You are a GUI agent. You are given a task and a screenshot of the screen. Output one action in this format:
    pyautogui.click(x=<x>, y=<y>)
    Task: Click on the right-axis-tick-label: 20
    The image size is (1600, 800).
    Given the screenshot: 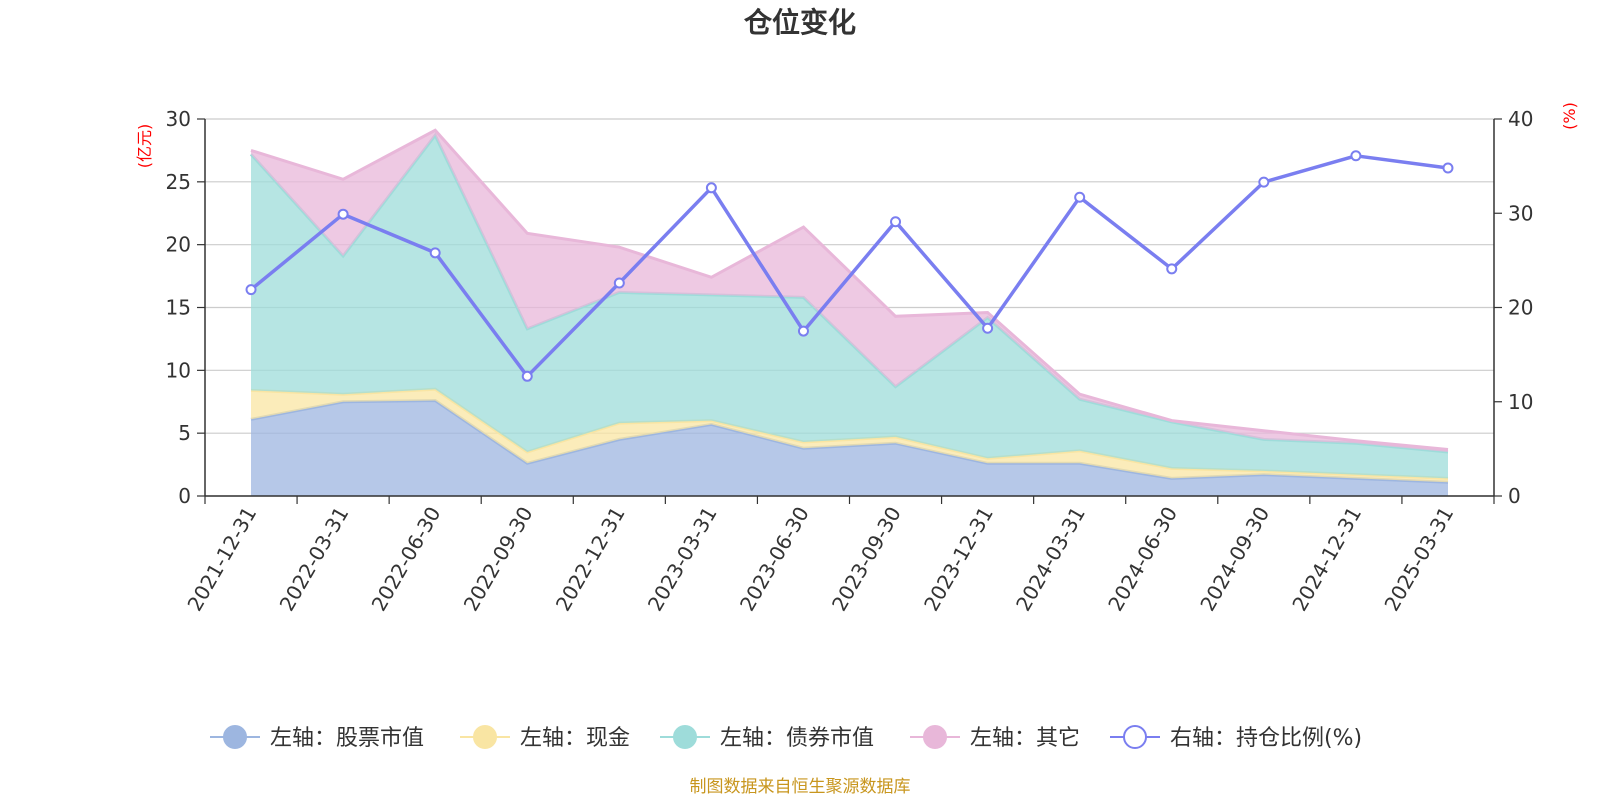 What is the action you would take?
    pyautogui.click(x=1520, y=308)
    